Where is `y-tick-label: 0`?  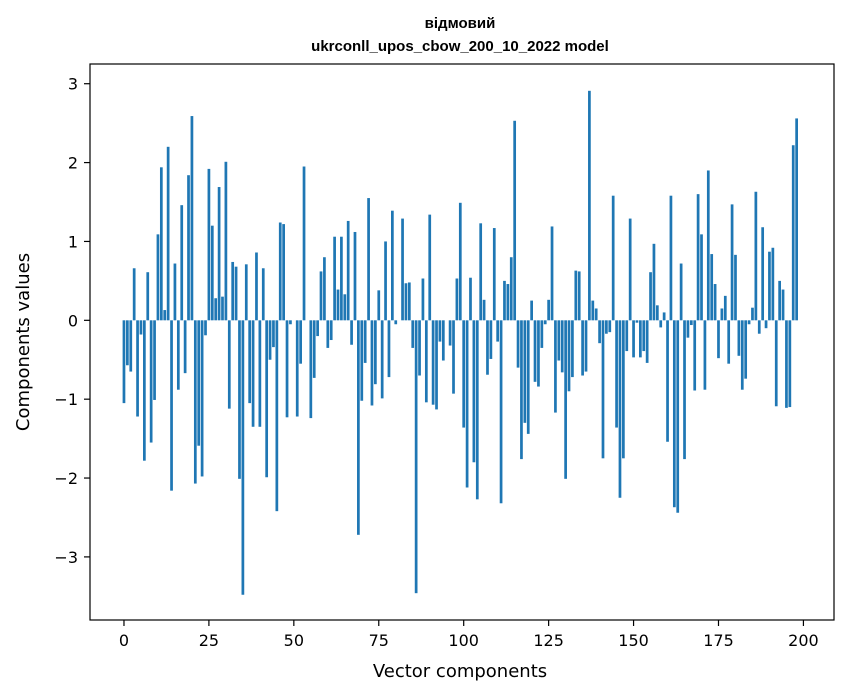
y-tick-label: 0 is located at coordinates (73, 320).